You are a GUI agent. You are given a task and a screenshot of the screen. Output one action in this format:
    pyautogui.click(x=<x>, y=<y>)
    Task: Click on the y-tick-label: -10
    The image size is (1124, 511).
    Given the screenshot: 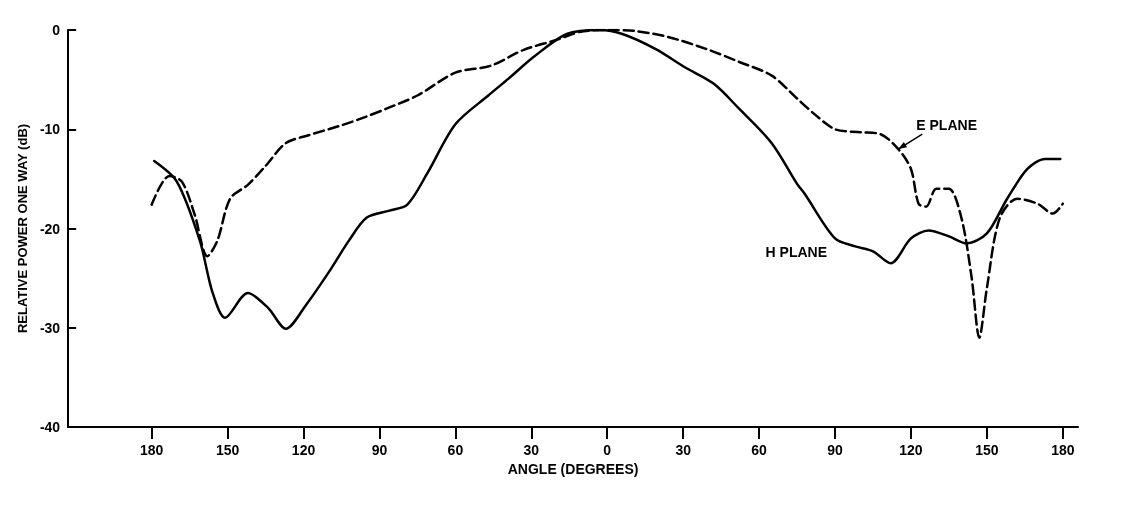 What is the action you would take?
    pyautogui.click(x=50, y=129)
    